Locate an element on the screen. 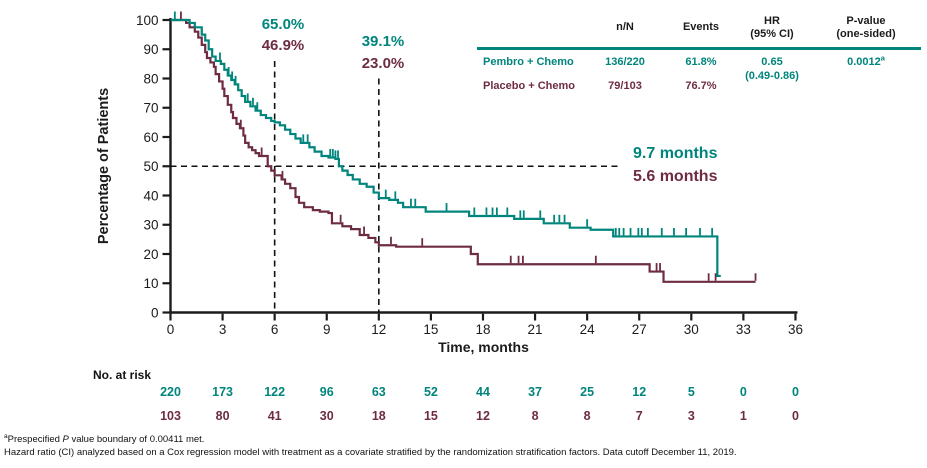 Image resolution: width=927 pixels, height=468 pixels. y-tick-label: 100 is located at coordinates (147, 20).